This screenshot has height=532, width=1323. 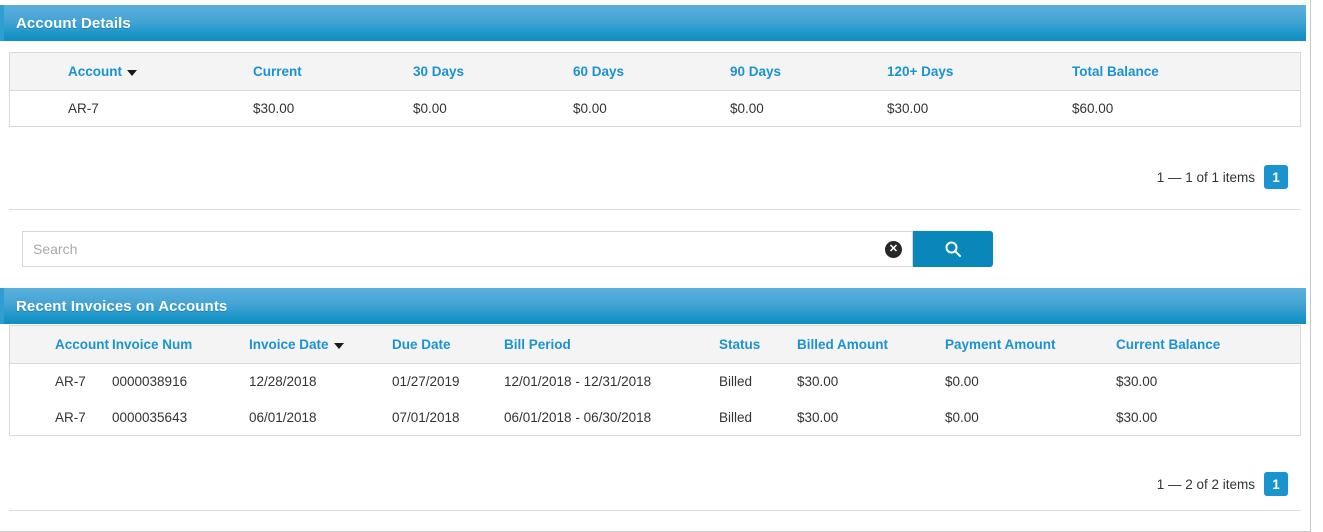 I want to click on cell-60-days: $0.00, so click(x=590, y=108).